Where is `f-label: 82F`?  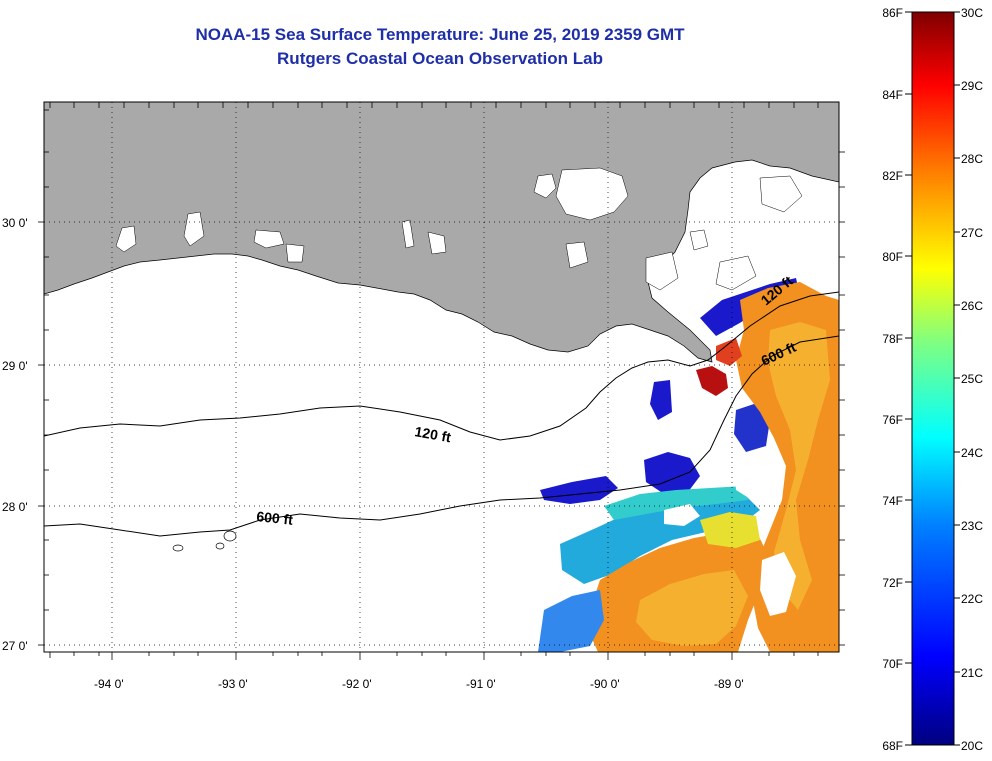 f-label: 82F is located at coordinates (892, 176).